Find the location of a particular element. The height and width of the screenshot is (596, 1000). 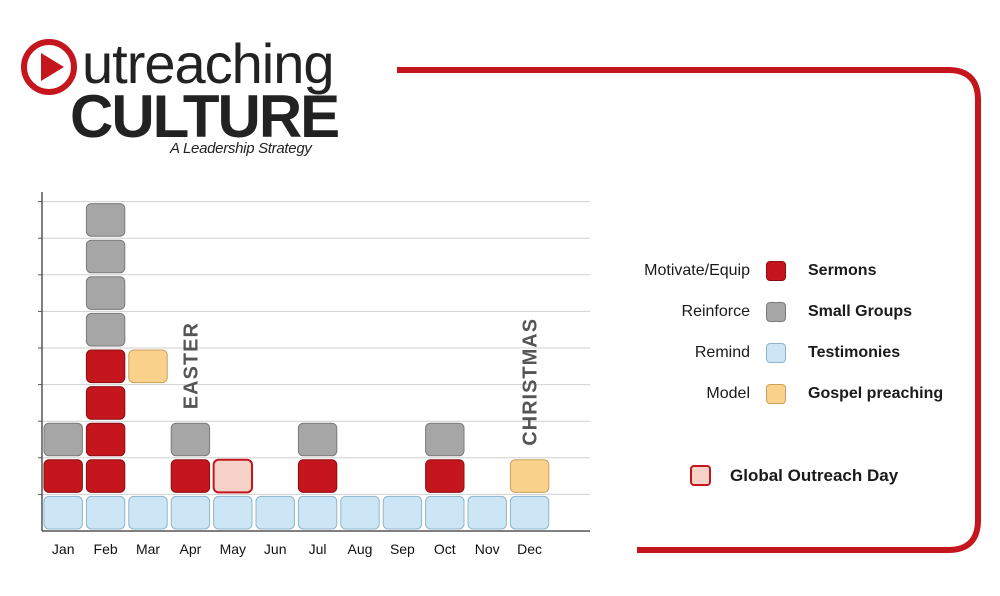

legend-item-global-outreach-day: Global Outreach Day is located at coordinates (820, 477).